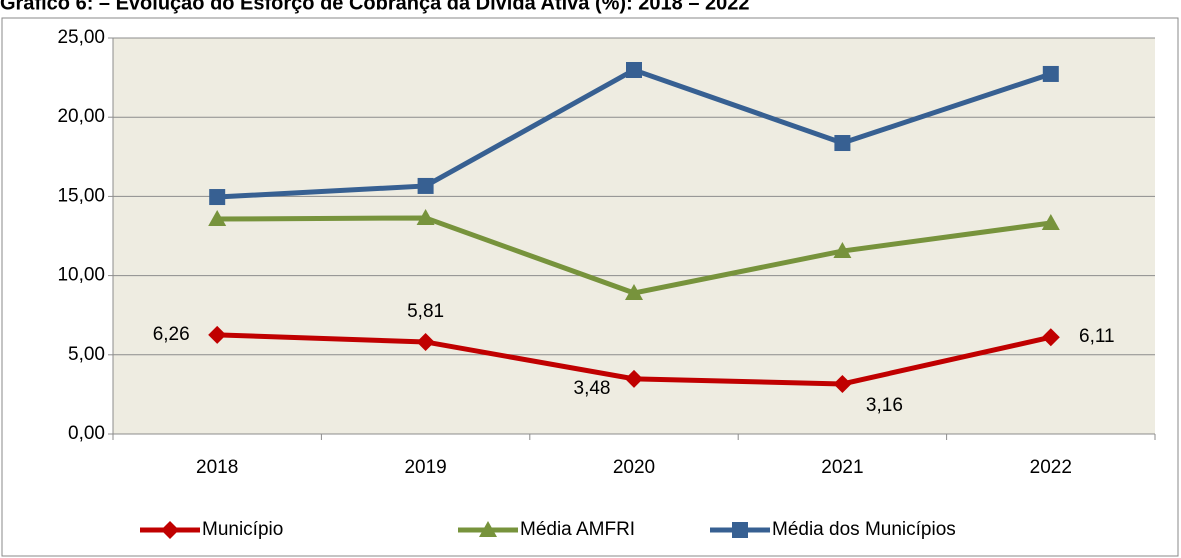  Describe the element at coordinates (592, 388) in the screenshot. I see `data-label: 3,48` at that location.